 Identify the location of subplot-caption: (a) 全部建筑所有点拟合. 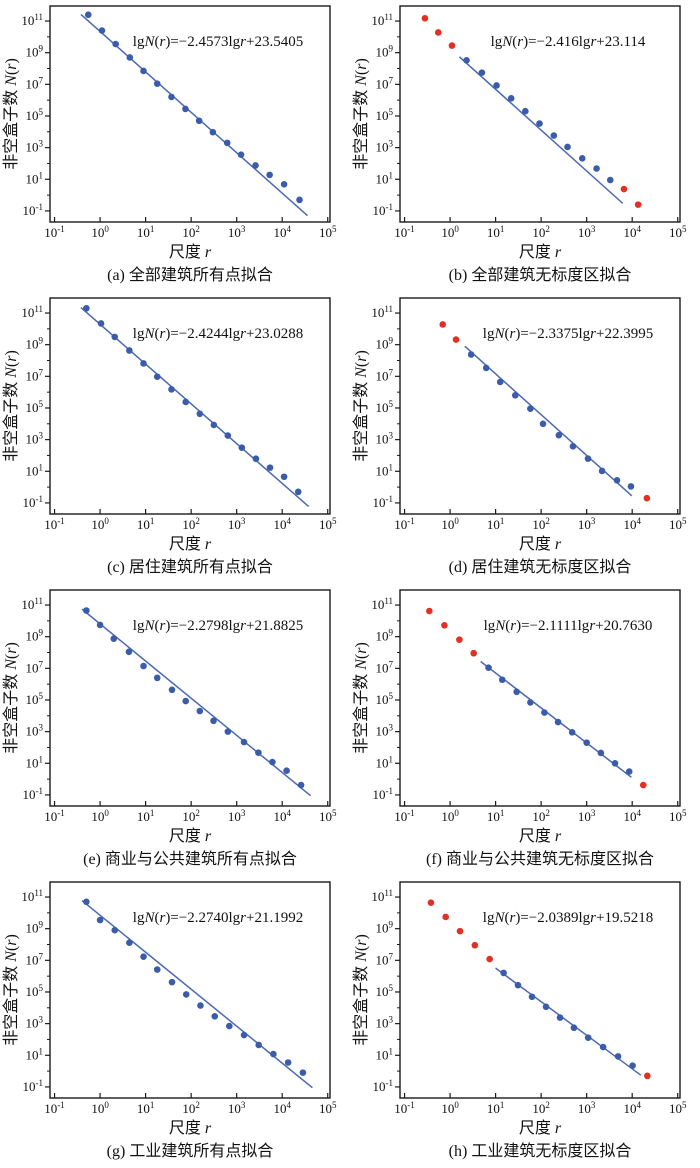
(190, 275).